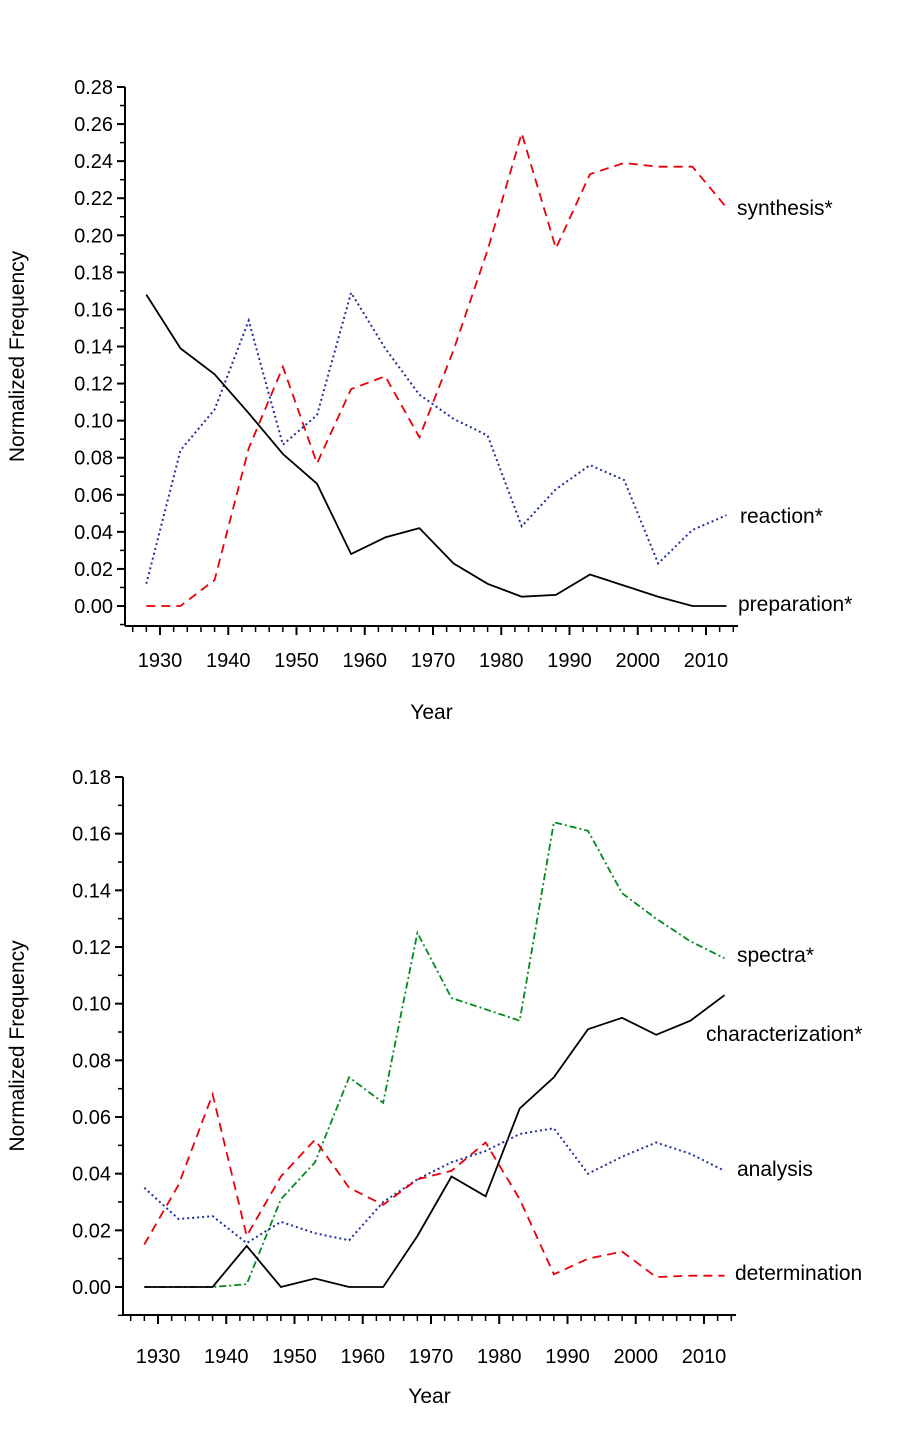 Image resolution: width=900 pixels, height=1440 pixels. I want to click on series-line-analysis, so click(434, 1186).